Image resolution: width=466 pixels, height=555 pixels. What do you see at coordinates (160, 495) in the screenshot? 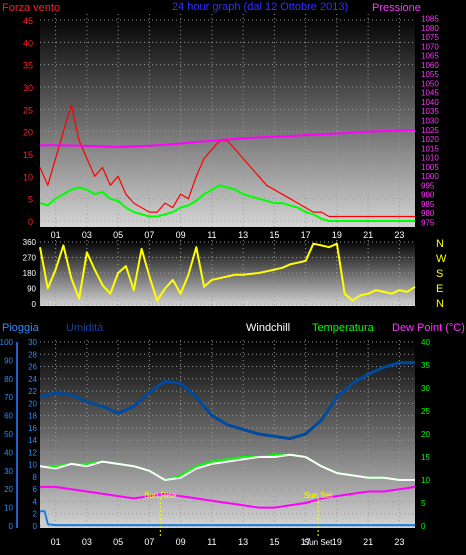
I see `sunrise-label: Sun Rise` at bounding box center [160, 495].